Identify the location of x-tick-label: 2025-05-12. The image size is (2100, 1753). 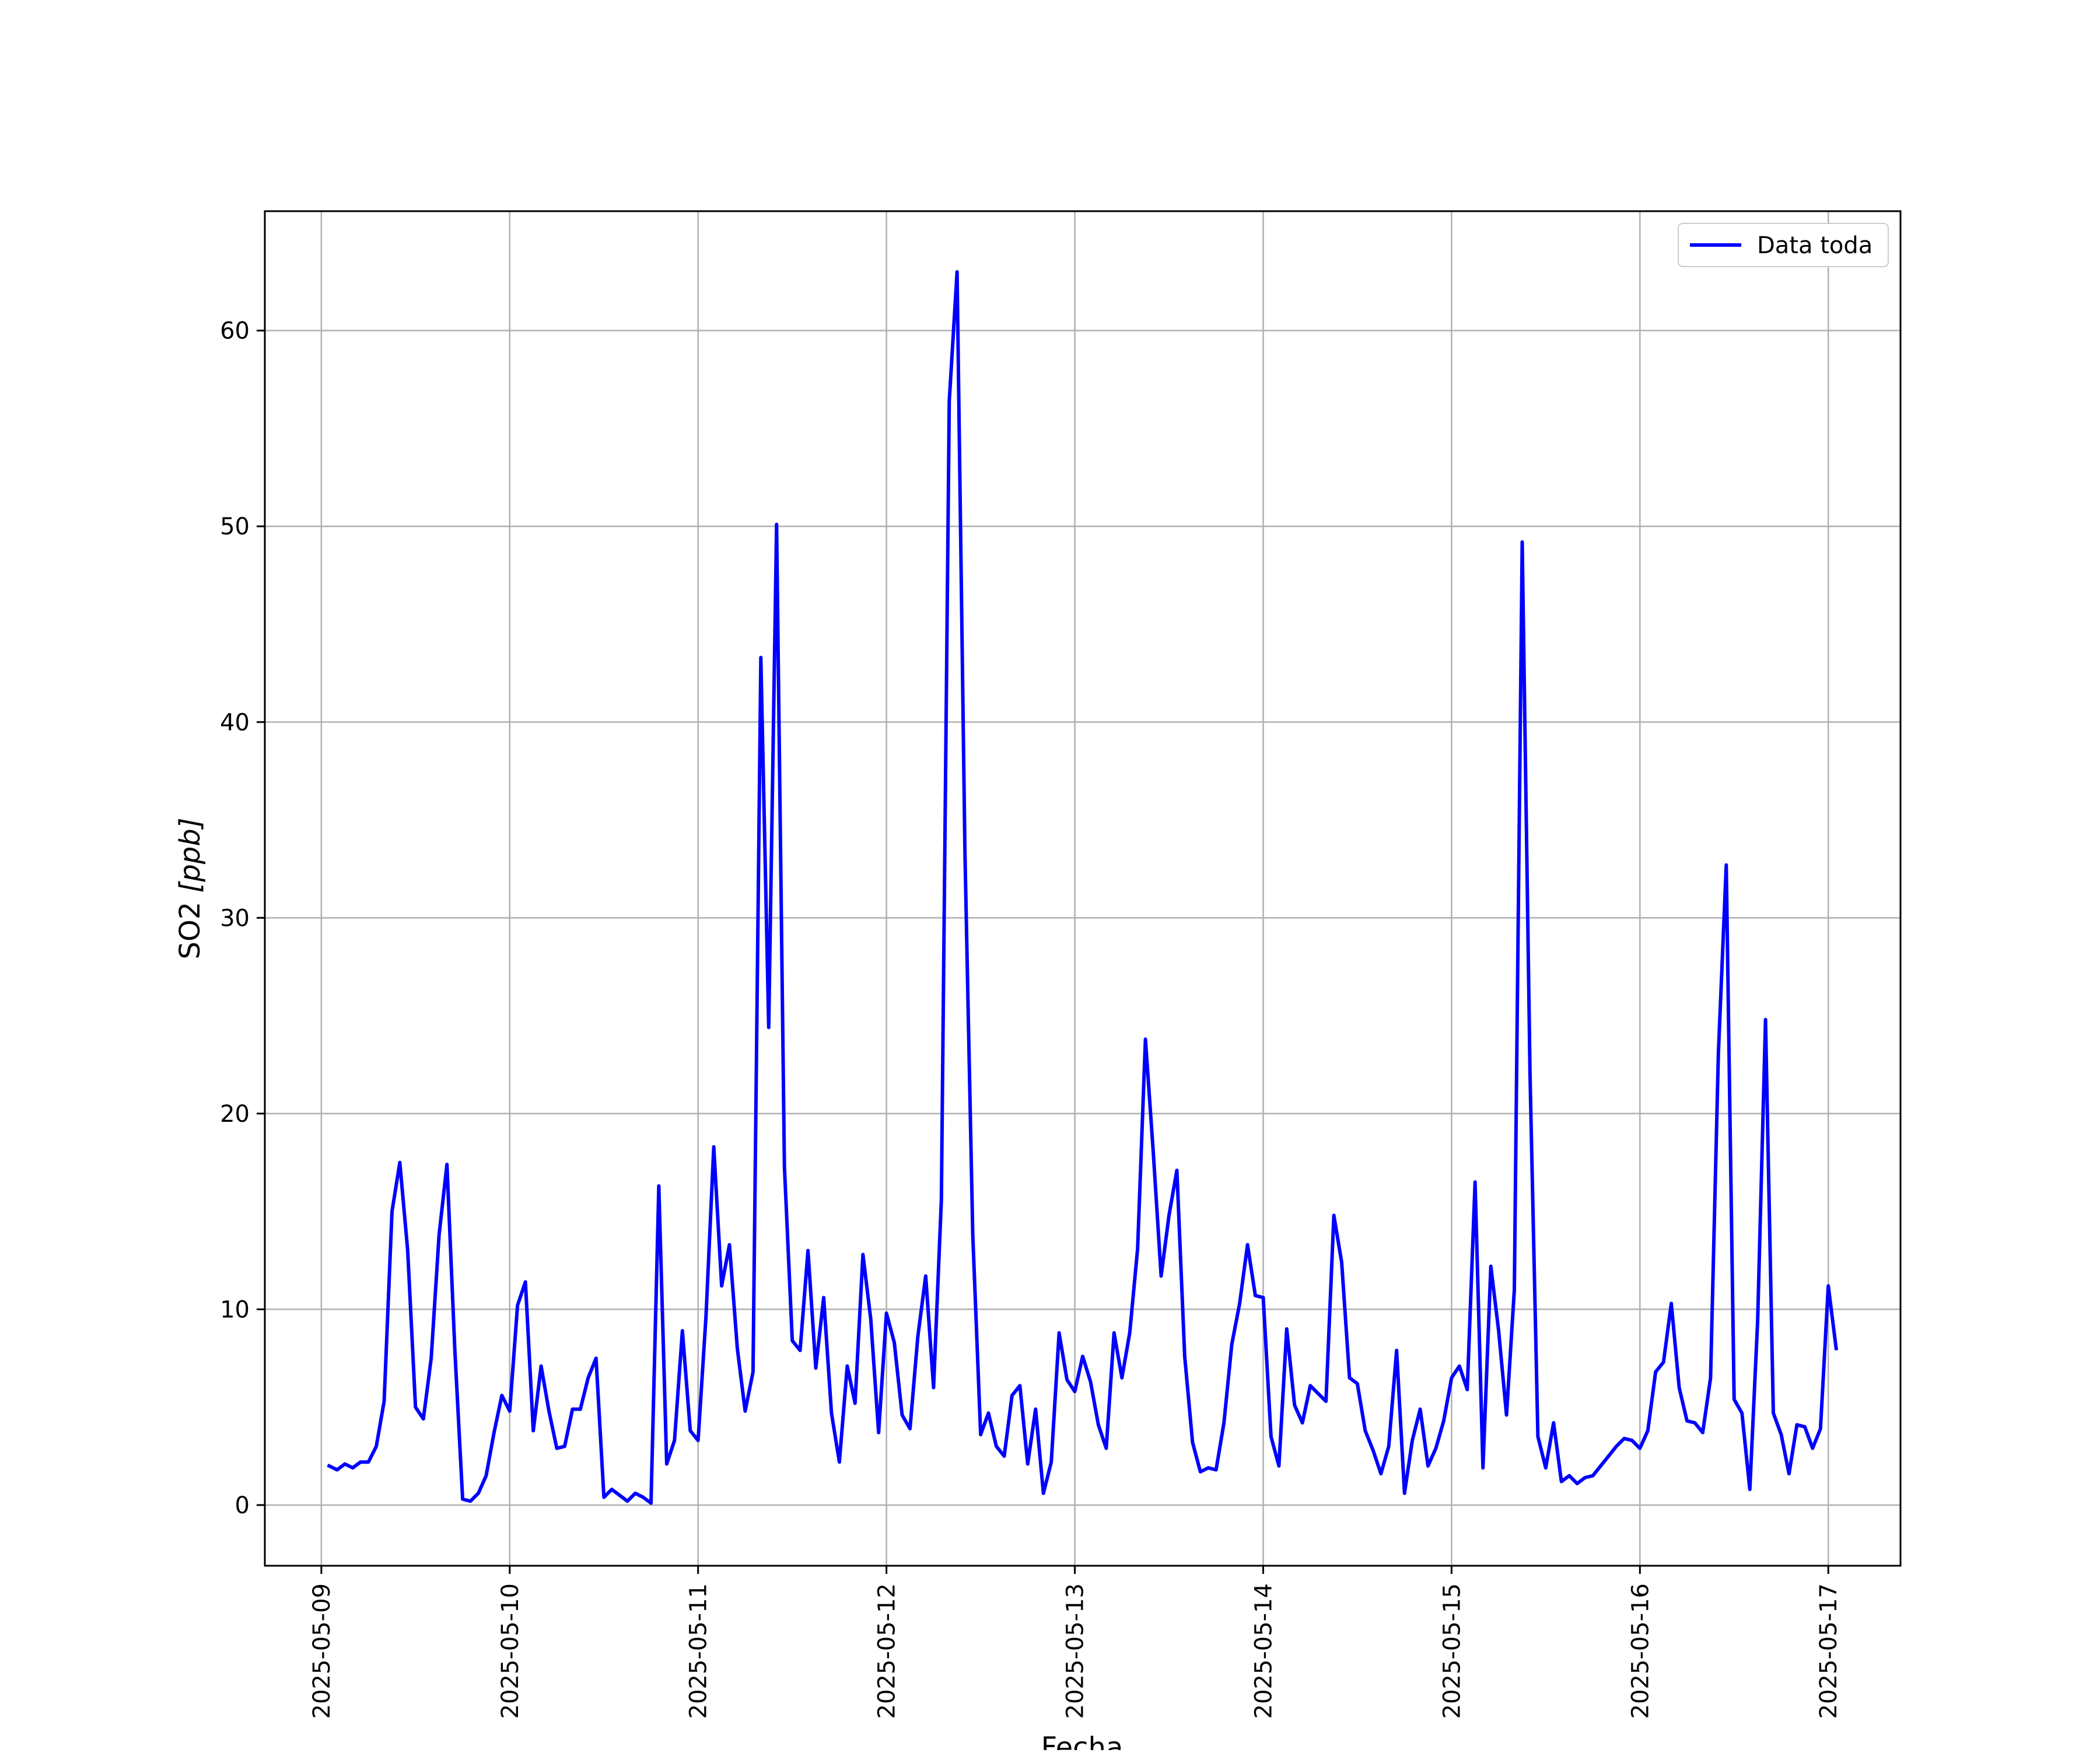
(887, 1651).